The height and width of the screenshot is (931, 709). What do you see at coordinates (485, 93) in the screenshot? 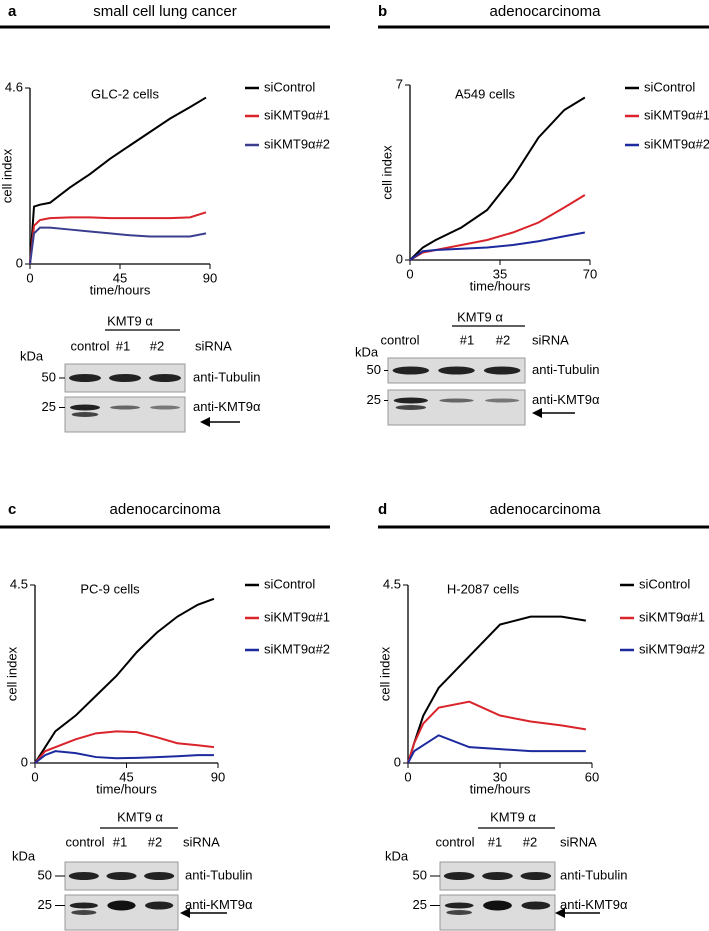
I see `chart-title: A549 cells` at bounding box center [485, 93].